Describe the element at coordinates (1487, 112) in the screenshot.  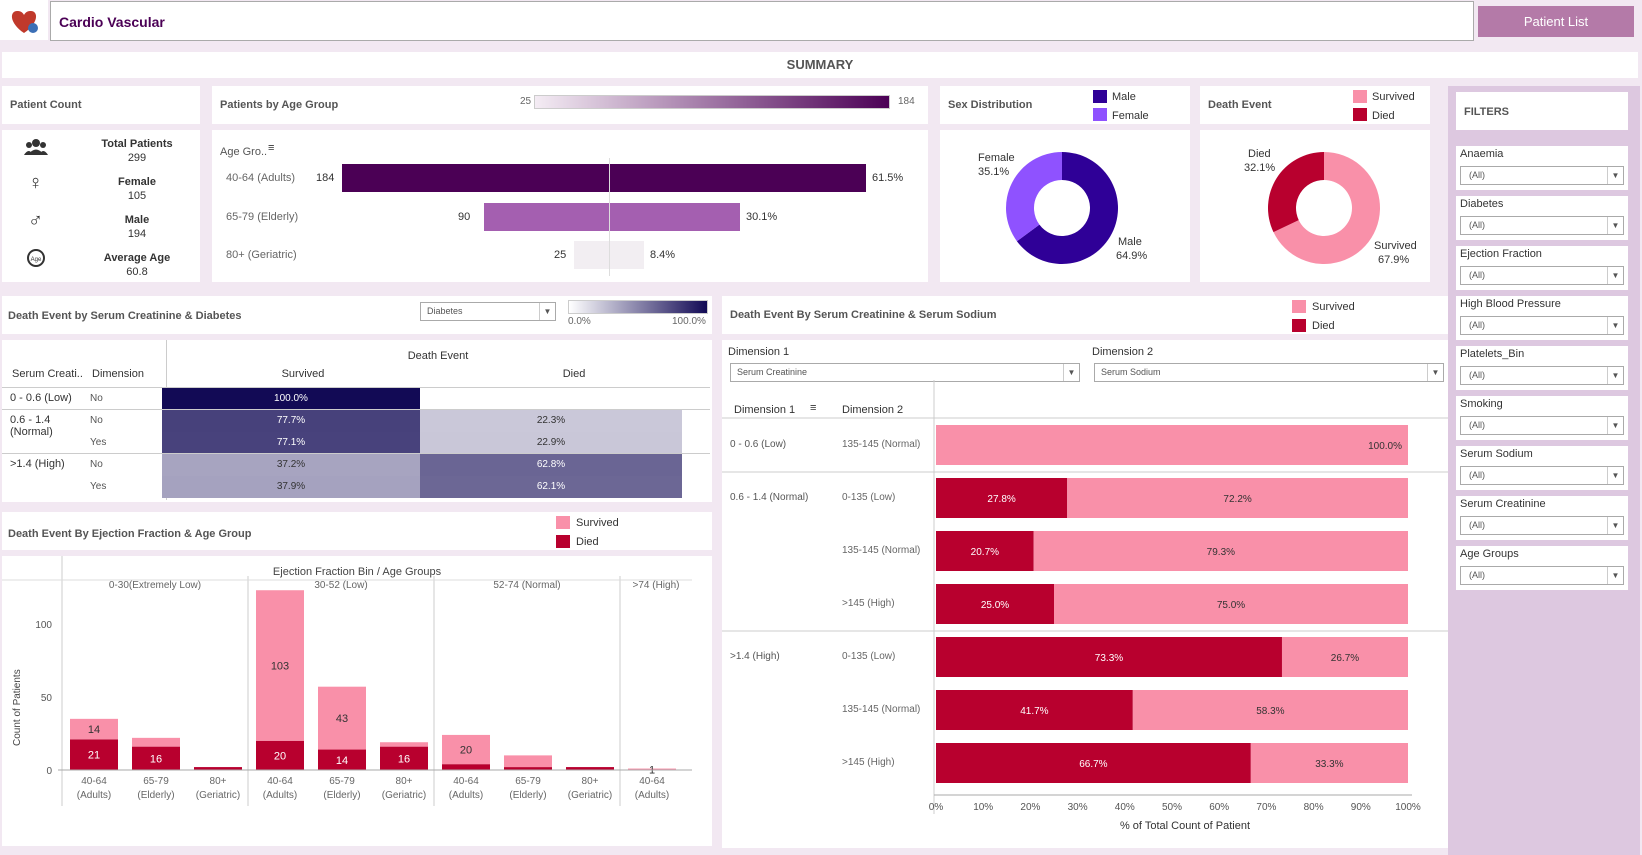
I see `filters-title: FILTERS` at that location.